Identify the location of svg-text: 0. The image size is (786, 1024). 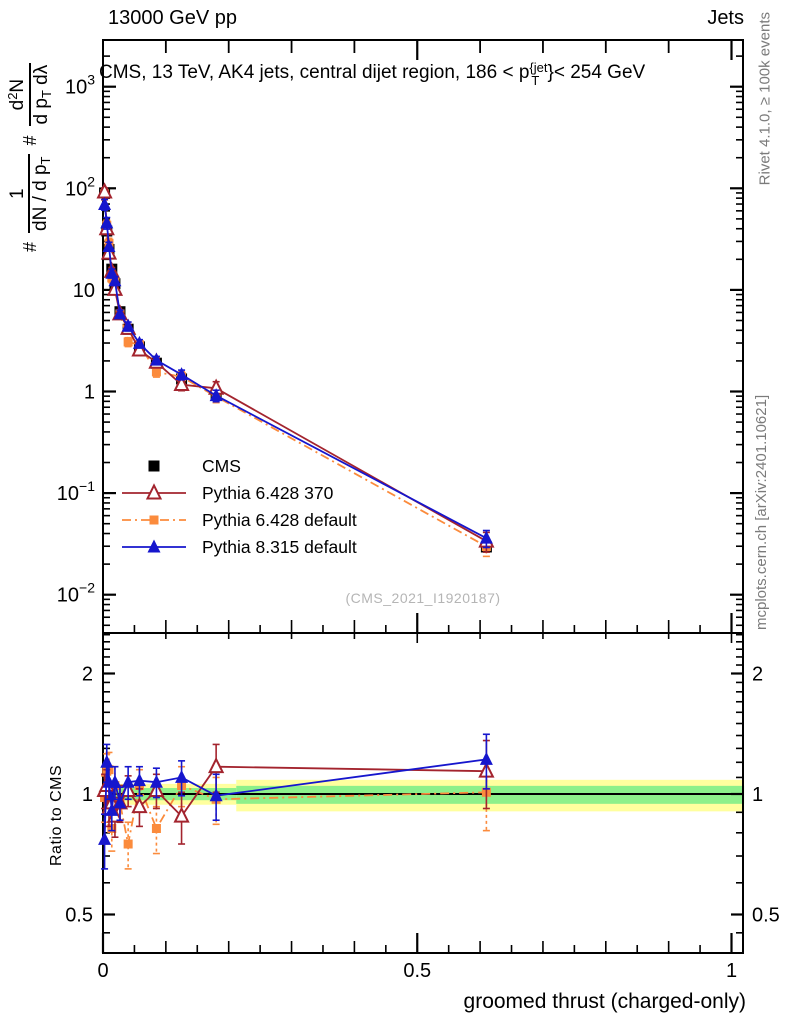
(102, 971).